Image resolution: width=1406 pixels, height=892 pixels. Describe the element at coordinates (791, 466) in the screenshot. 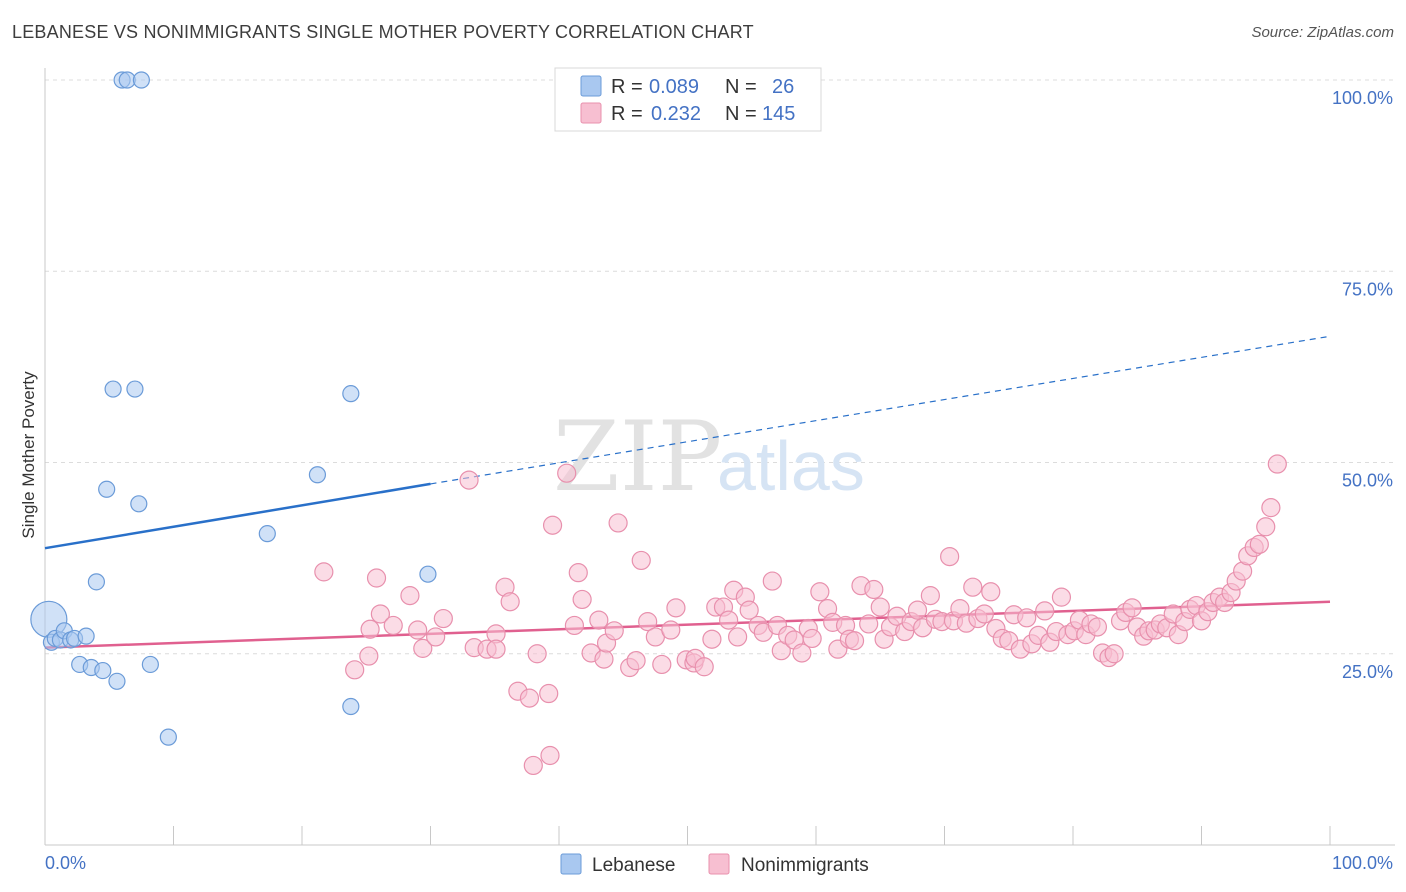

I see `watermark-atlas: atlas` at that location.